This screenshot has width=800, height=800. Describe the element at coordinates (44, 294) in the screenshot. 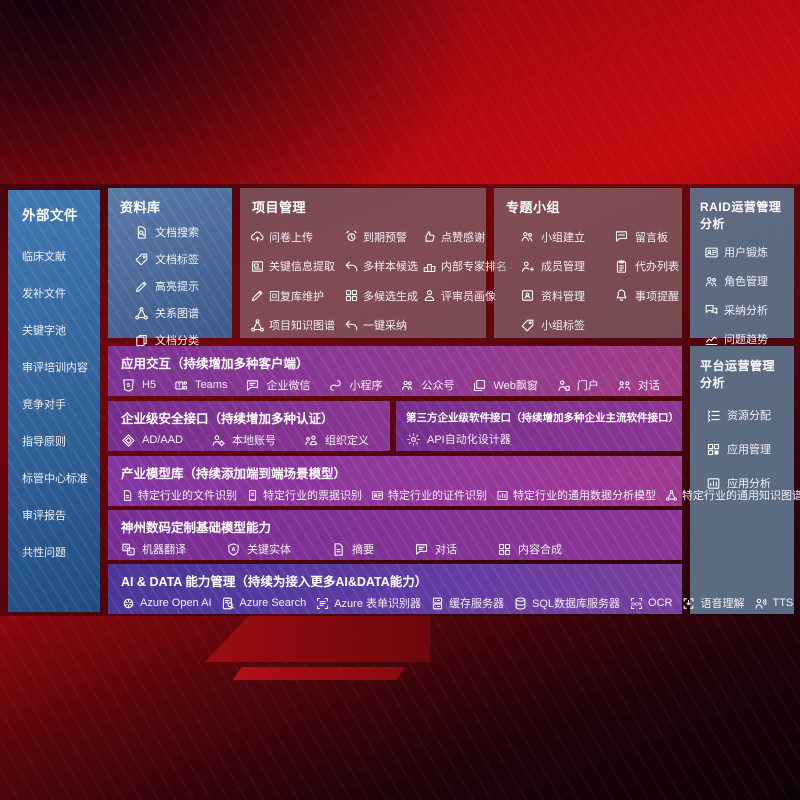

I see `item-label: 发补文件` at that location.